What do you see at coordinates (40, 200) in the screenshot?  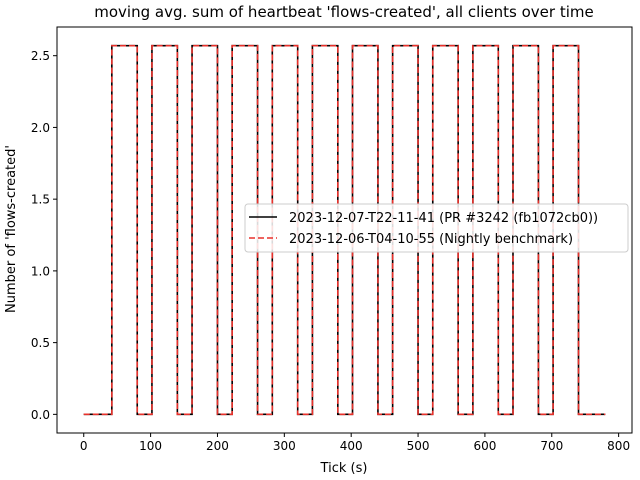 I see `y-tick-label: 1.5` at bounding box center [40, 200].